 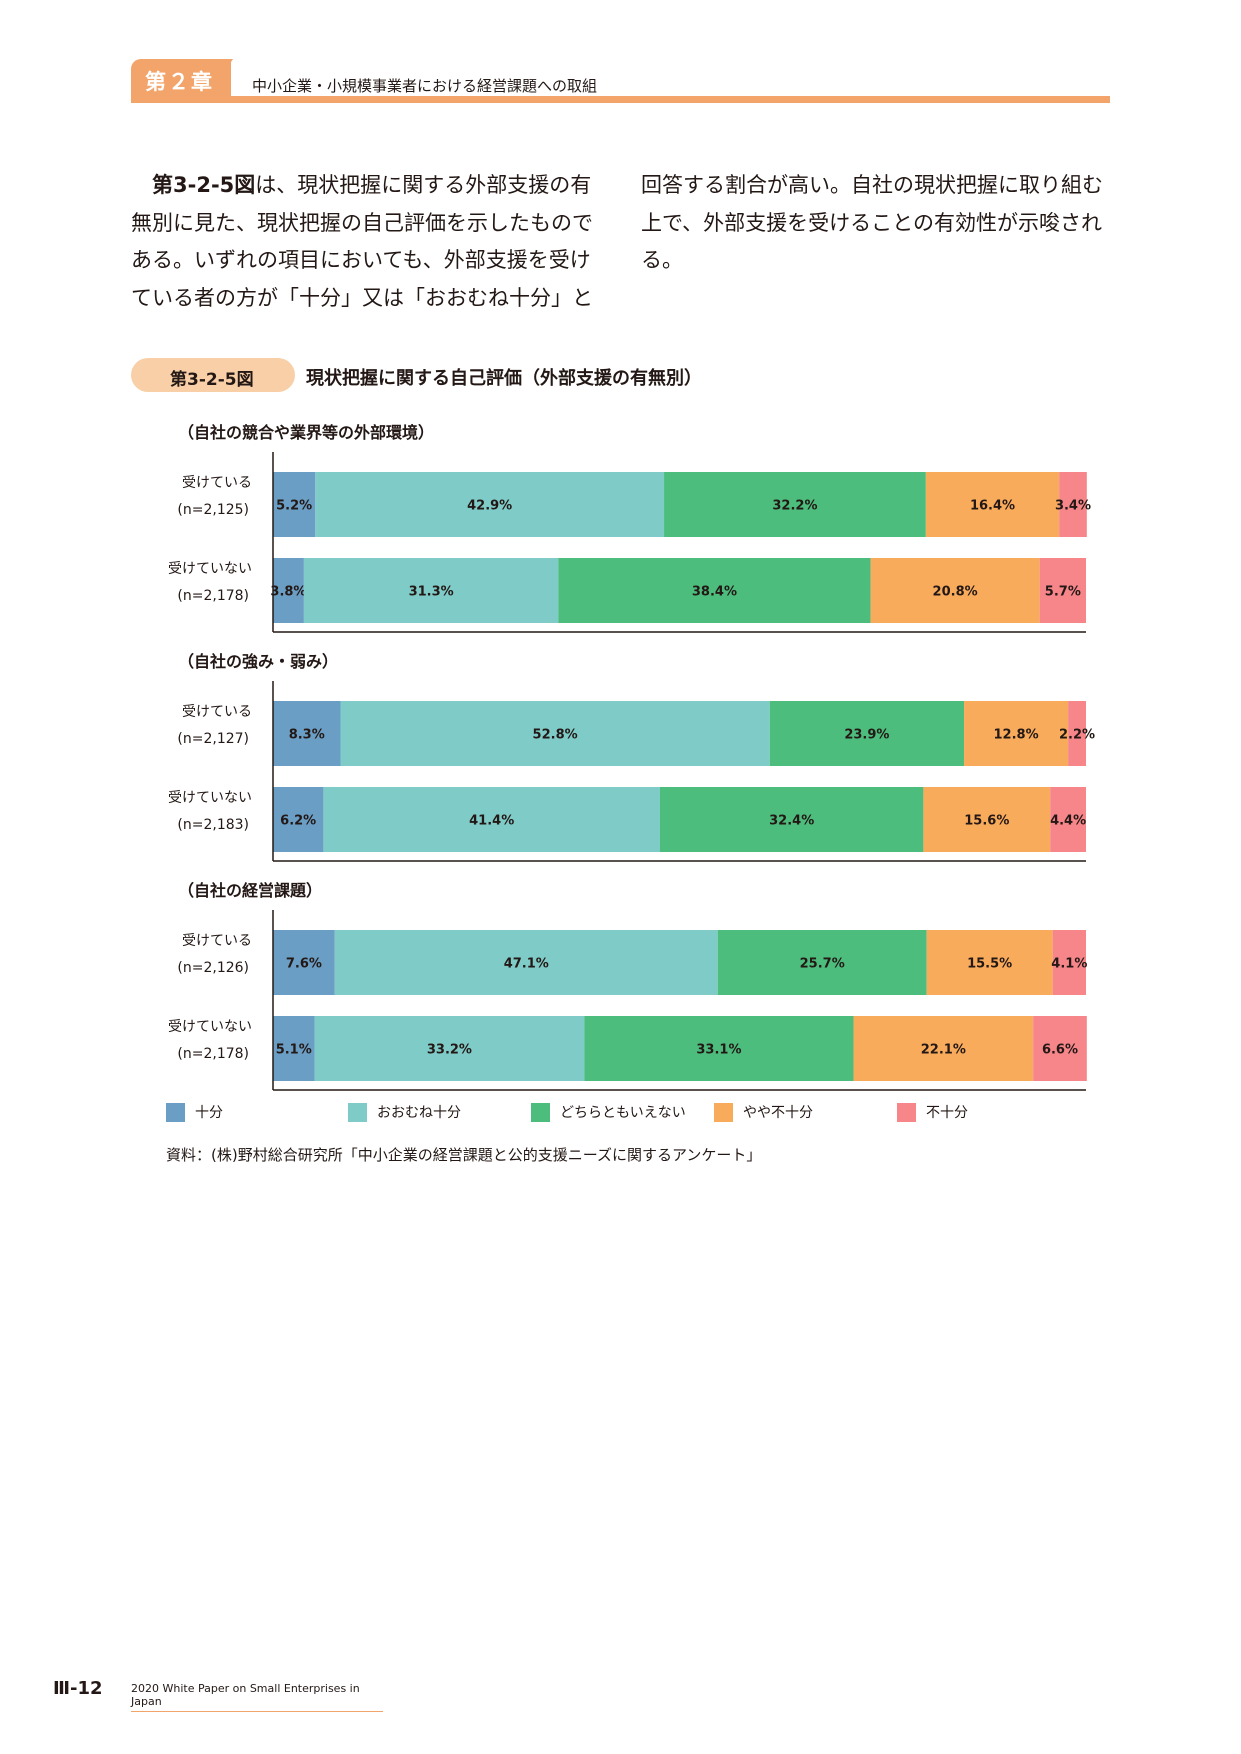 I want to click on data-label: 32.4%, so click(x=791, y=821).